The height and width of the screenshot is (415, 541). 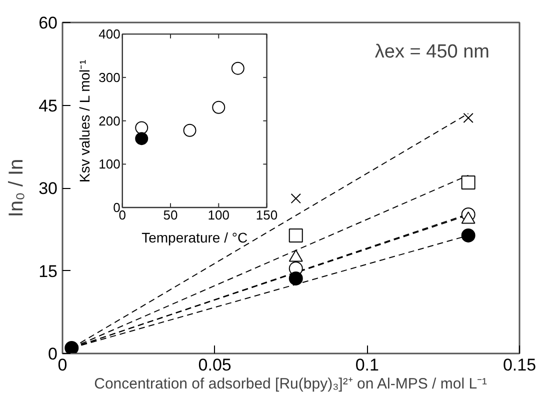 What do you see at coordinates (109, 34) in the screenshot?
I see `y-tick-label: 400` at bounding box center [109, 34].